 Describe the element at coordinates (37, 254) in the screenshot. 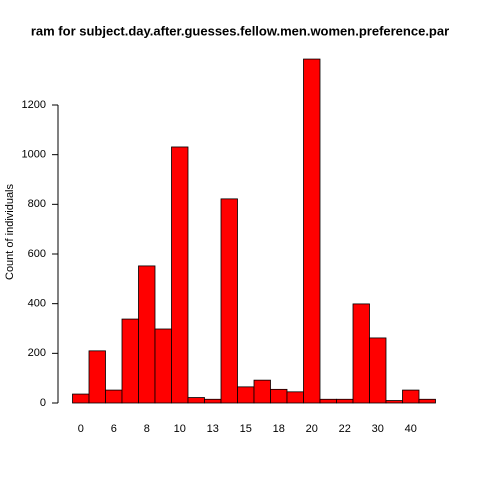

I see `y-tick-label: 600` at that location.